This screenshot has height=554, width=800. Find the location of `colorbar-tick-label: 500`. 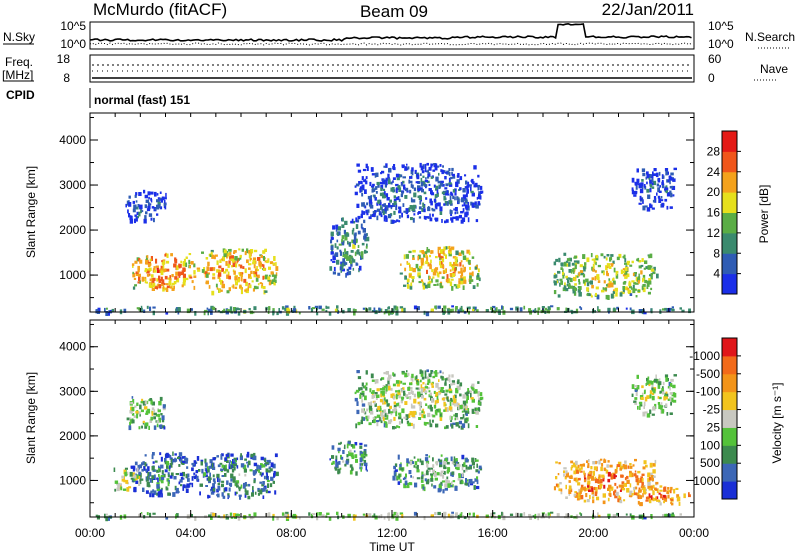

colorbar-tick-label: 500 is located at coordinates (710, 463).